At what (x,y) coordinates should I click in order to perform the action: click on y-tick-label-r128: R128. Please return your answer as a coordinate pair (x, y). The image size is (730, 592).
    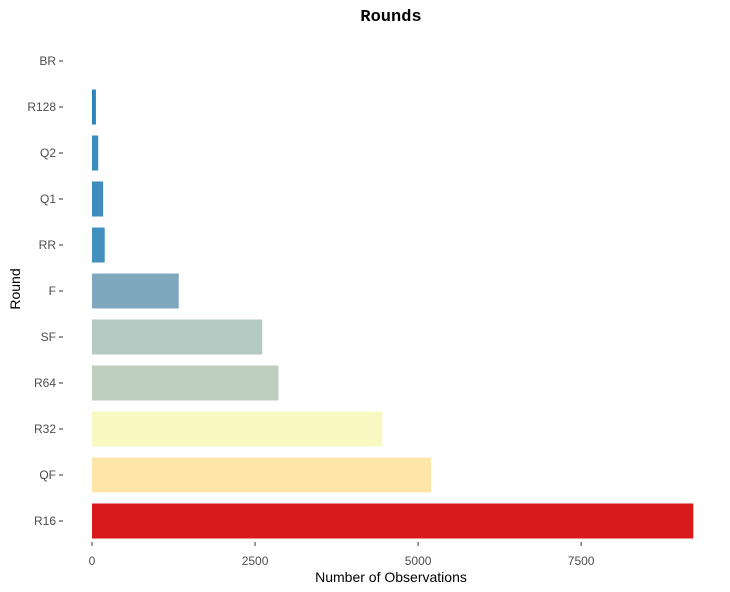
    Looking at the image, I should click on (41, 107).